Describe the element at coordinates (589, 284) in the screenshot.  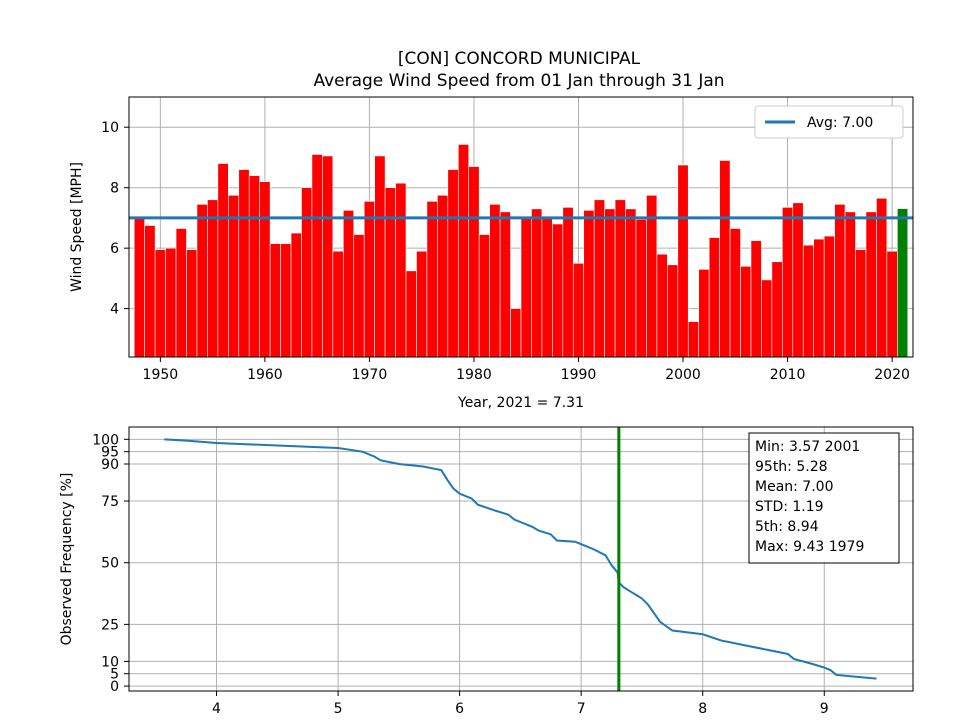
I see `bar-1991` at that location.